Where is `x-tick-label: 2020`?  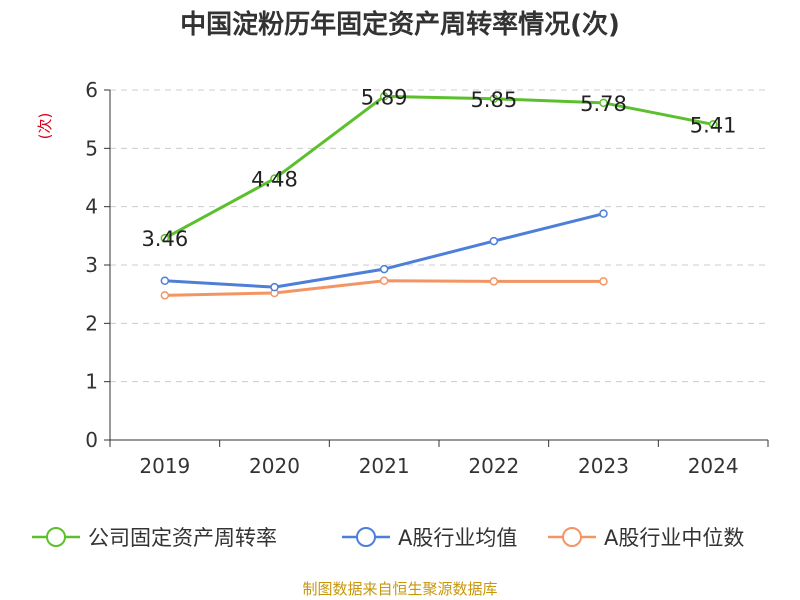 x-tick-label: 2020 is located at coordinates (274, 466).